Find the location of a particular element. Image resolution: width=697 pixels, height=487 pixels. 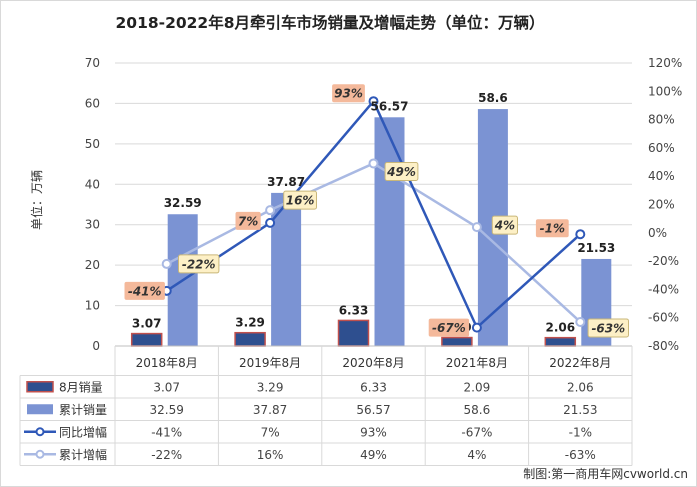

right-tick-label: 100% is located at coordinates (665, 91).